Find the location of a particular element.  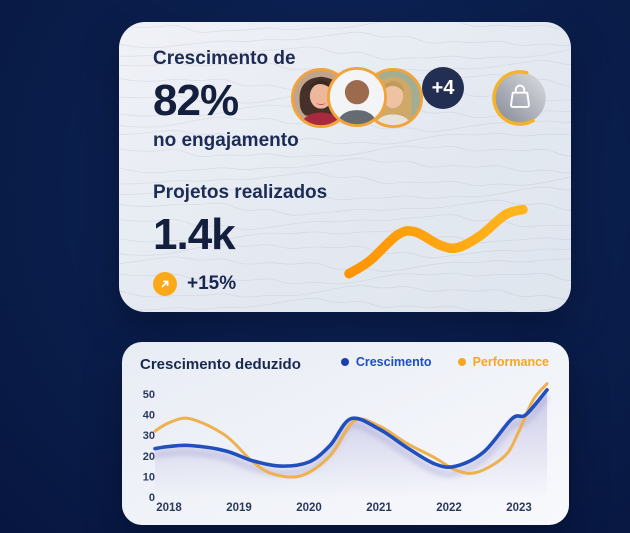

engagement-value: 82% is located at coordinates (196, 100).